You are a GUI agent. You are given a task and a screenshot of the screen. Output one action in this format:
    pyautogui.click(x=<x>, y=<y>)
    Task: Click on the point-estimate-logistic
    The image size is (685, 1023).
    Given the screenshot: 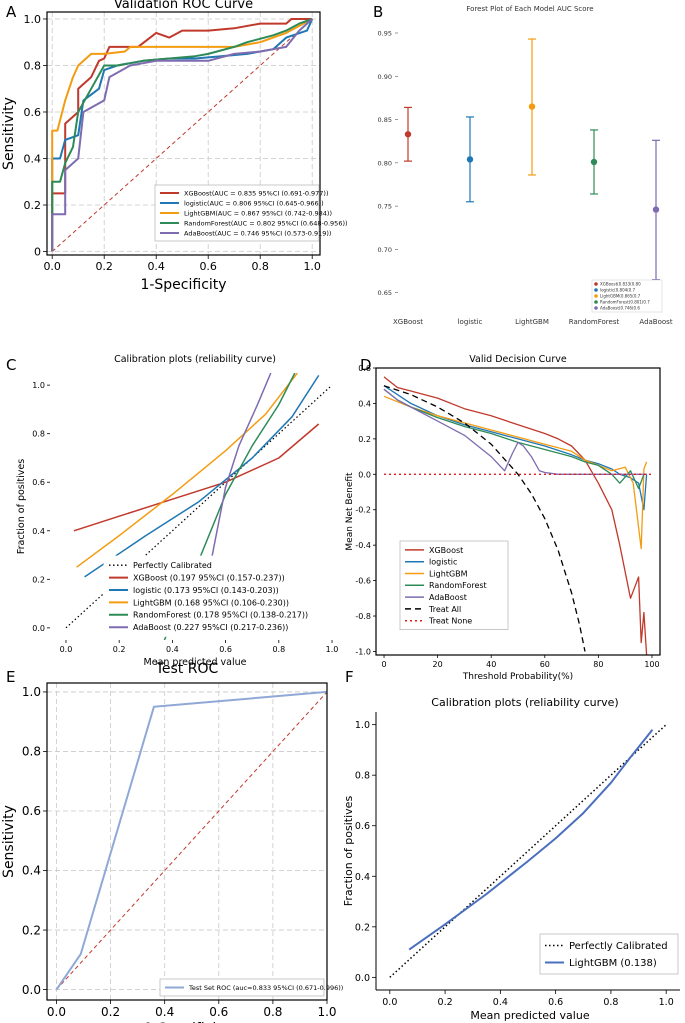 What is the action you would take?
    pyautogui.click(x=470, y=159)
    